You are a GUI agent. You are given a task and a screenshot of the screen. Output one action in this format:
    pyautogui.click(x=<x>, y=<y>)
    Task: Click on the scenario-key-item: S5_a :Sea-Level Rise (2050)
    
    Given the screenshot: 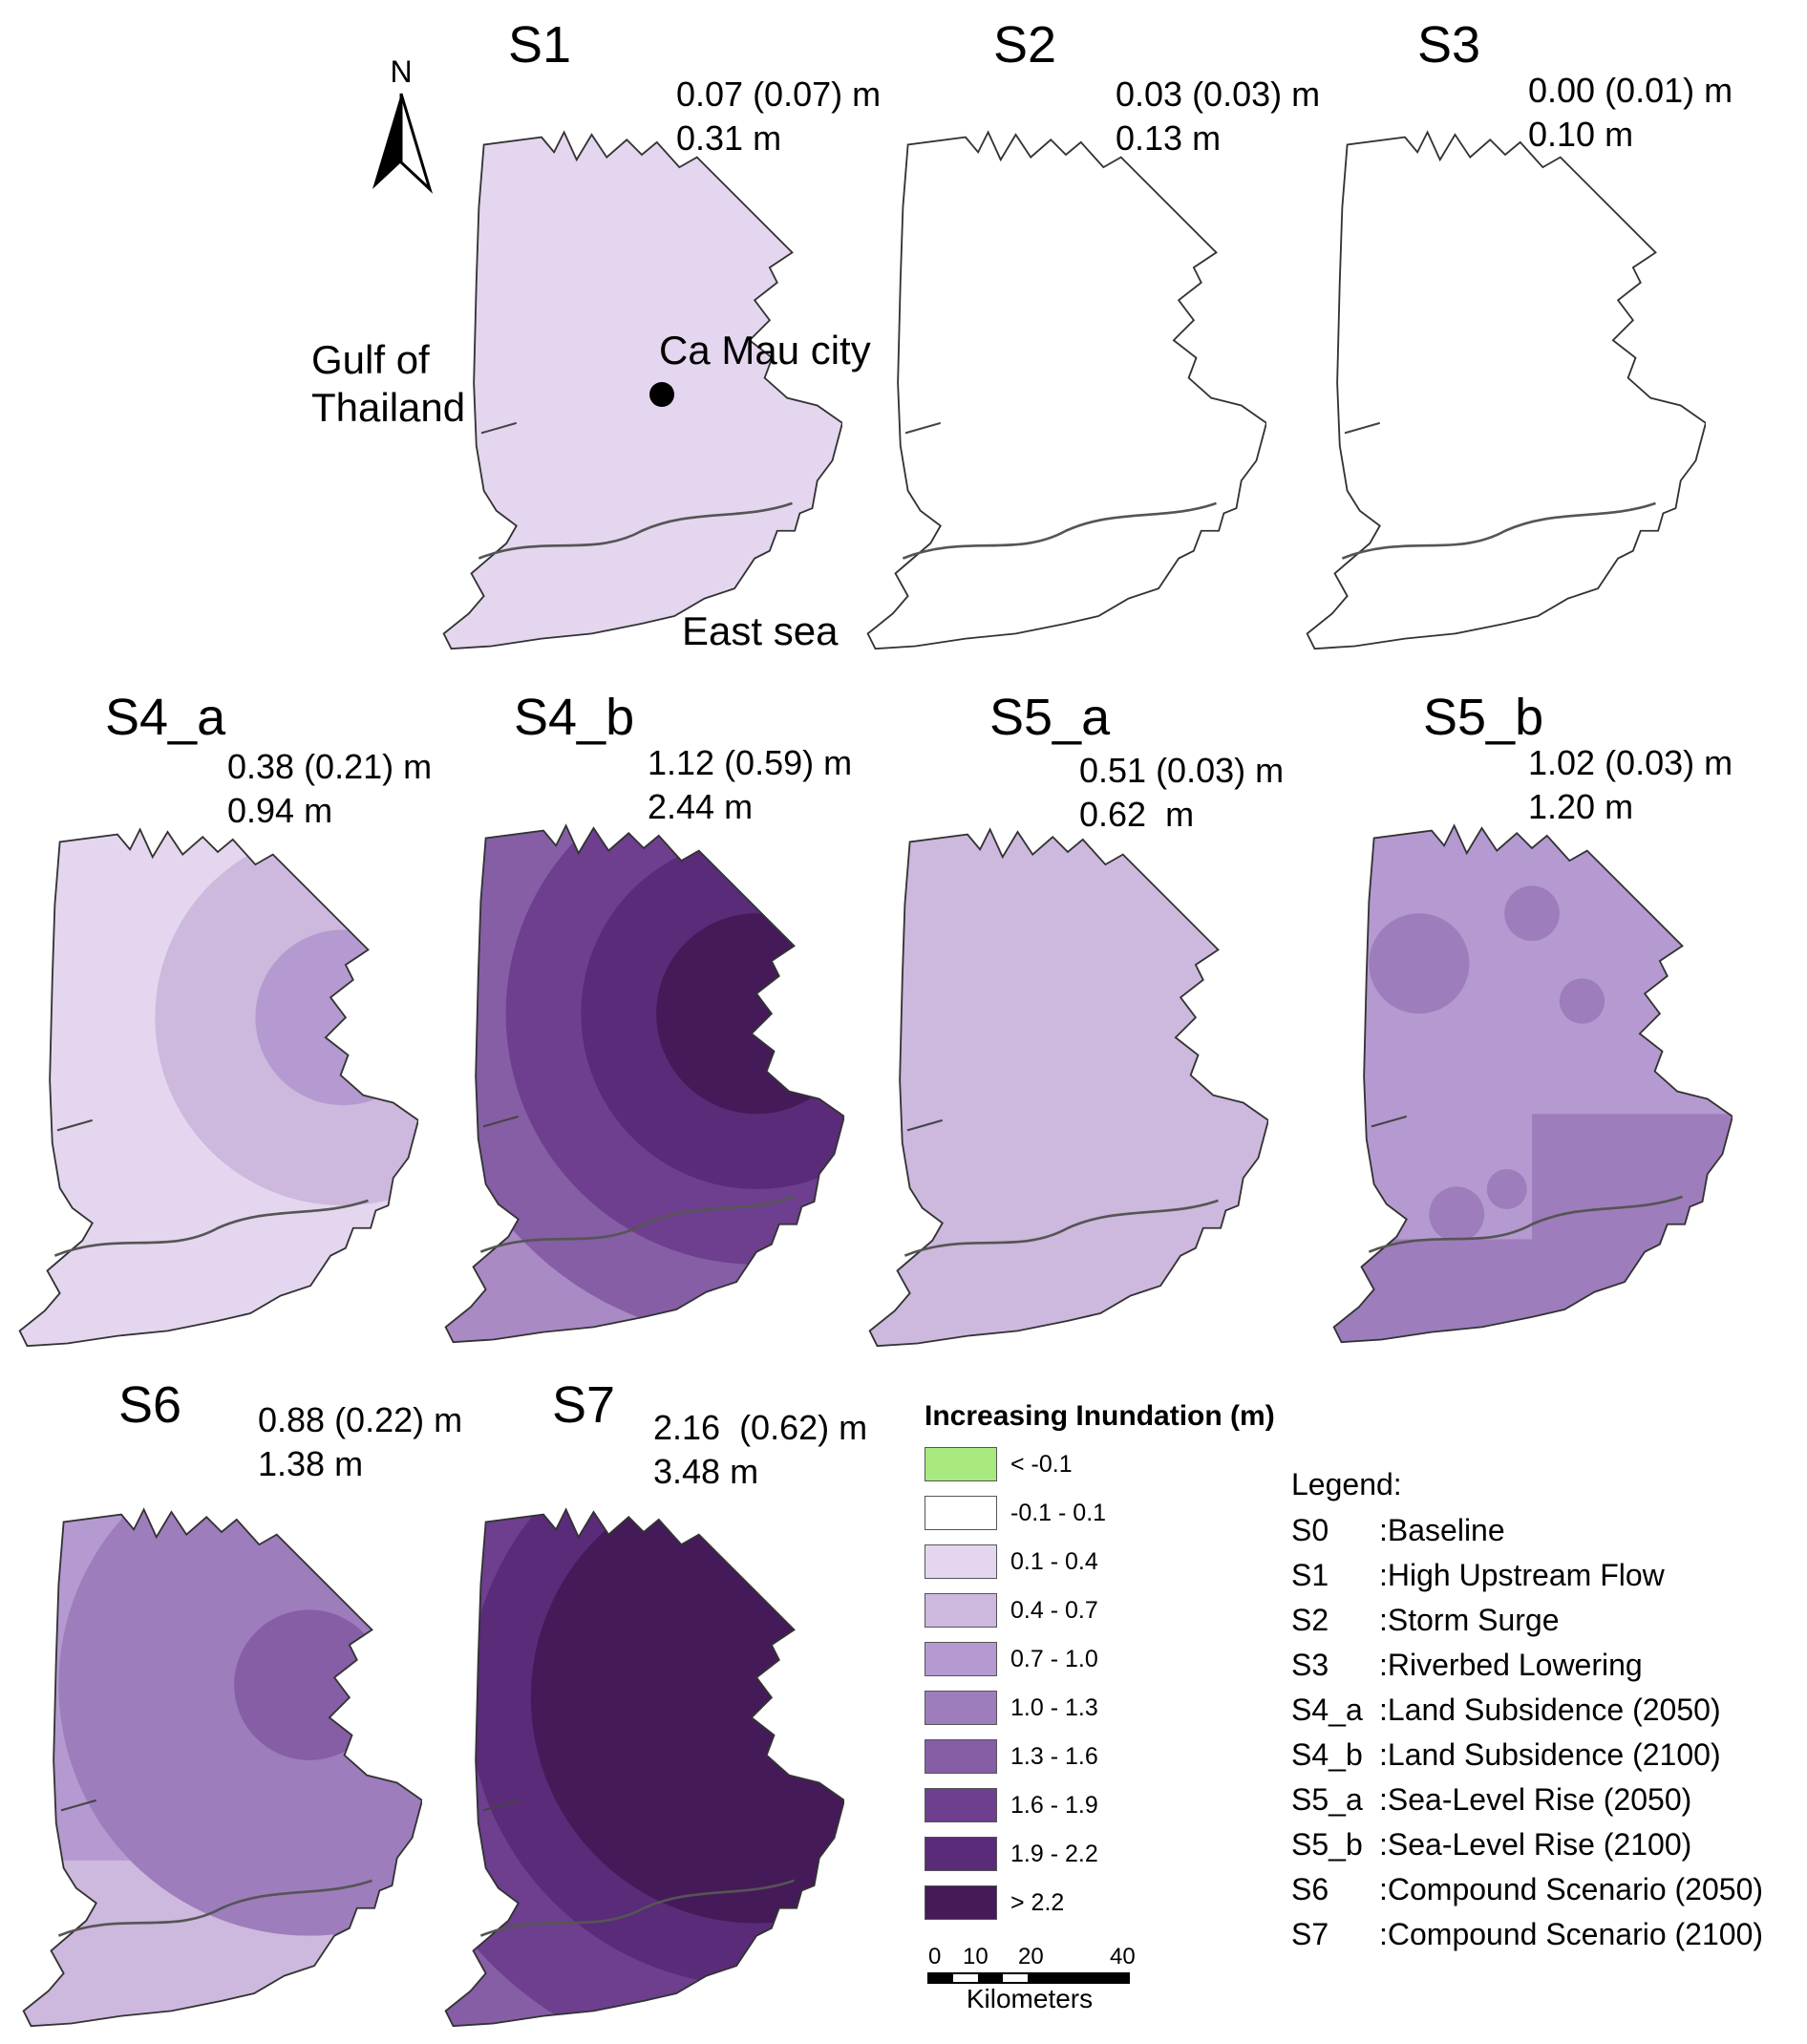 What is the action you would take?
    pyautogui.click(x=1491, y=1800)
    